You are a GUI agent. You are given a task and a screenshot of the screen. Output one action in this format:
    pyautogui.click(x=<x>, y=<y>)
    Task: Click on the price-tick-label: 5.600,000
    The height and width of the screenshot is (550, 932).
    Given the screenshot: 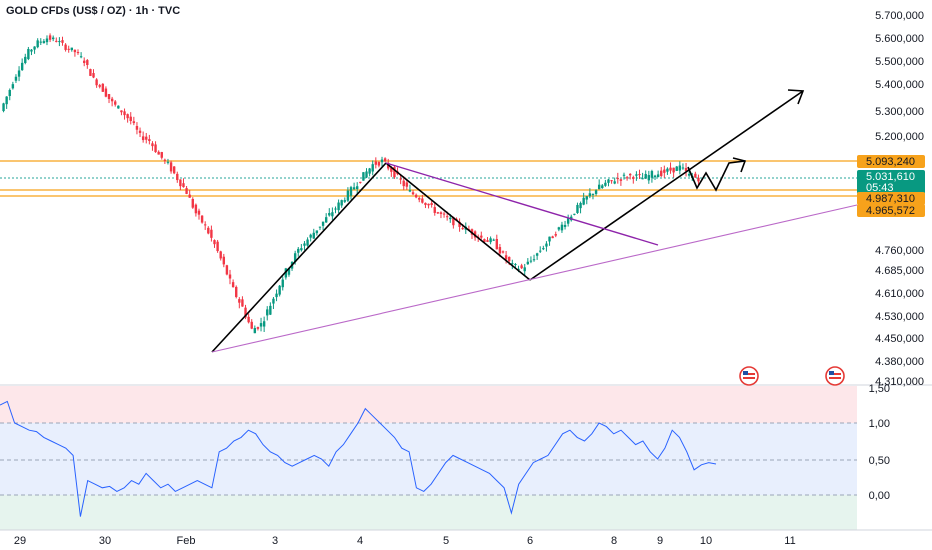 What is the action you would take?
    pyautogui.click(x=899, y=39)
    